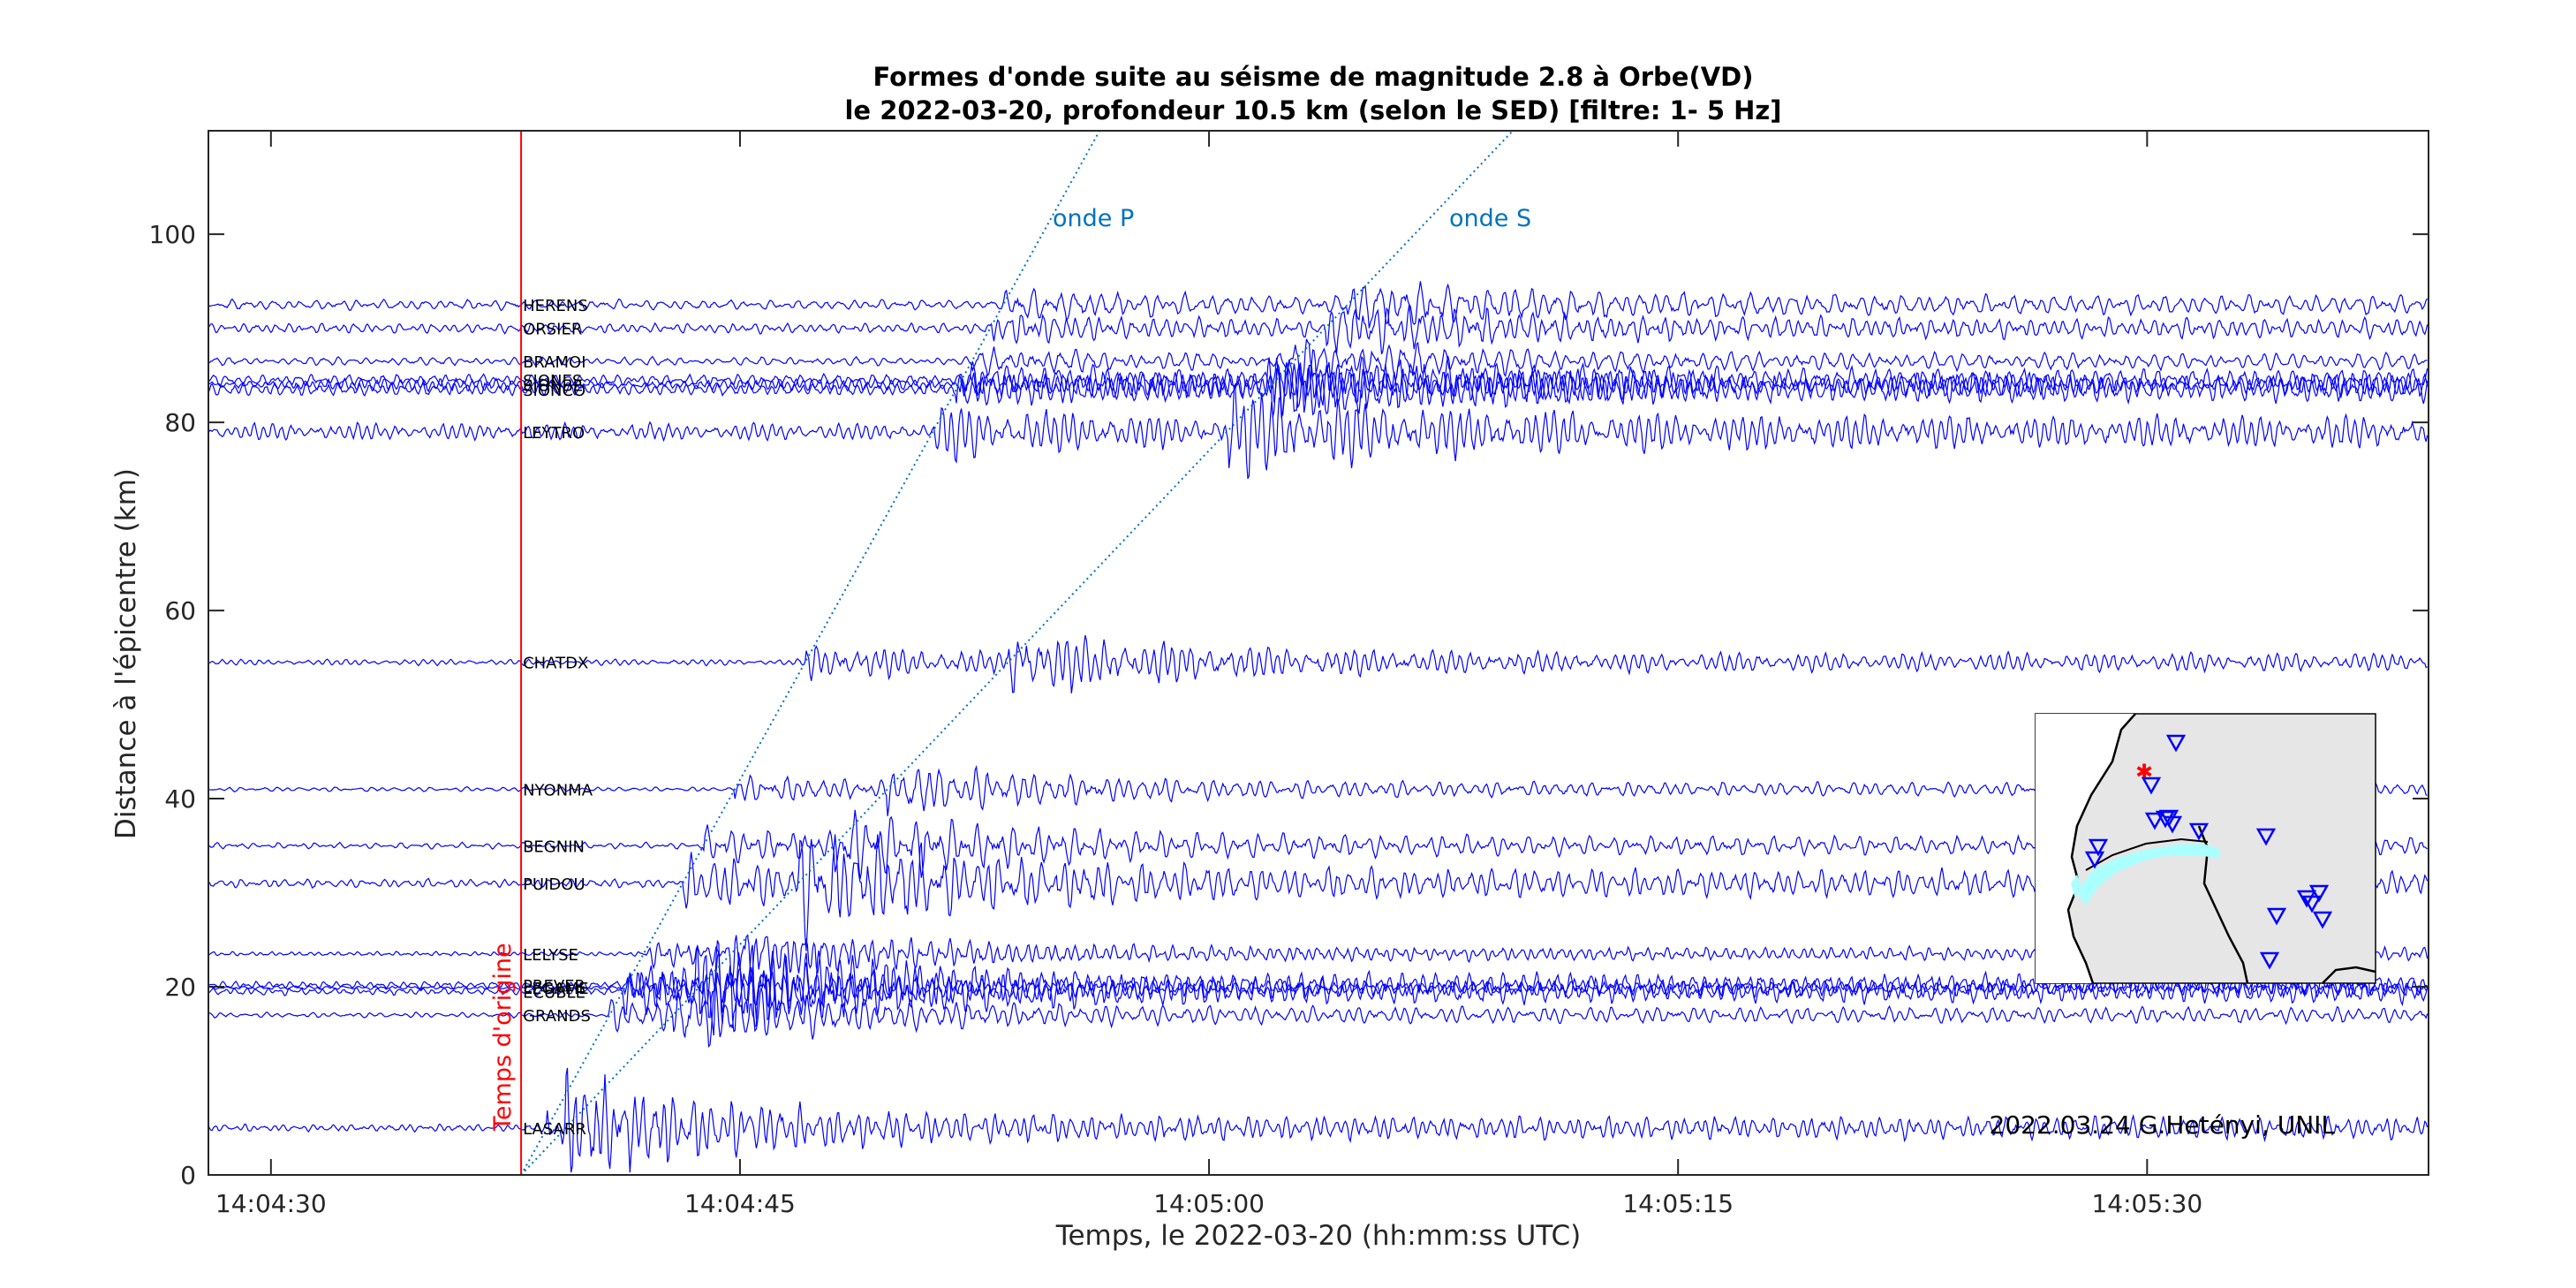  I want to click on x-axis-label: Temps, le 2022-03-20 (hh:mm:ss UTC), so click(1318, 1236).